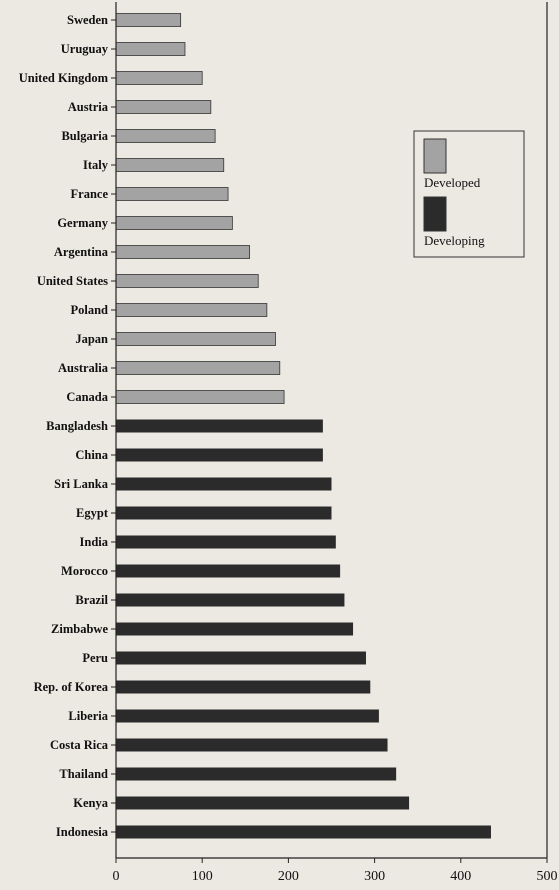  I want to click on category-label-bangladesh: Bangladesh, so click(77, 426).